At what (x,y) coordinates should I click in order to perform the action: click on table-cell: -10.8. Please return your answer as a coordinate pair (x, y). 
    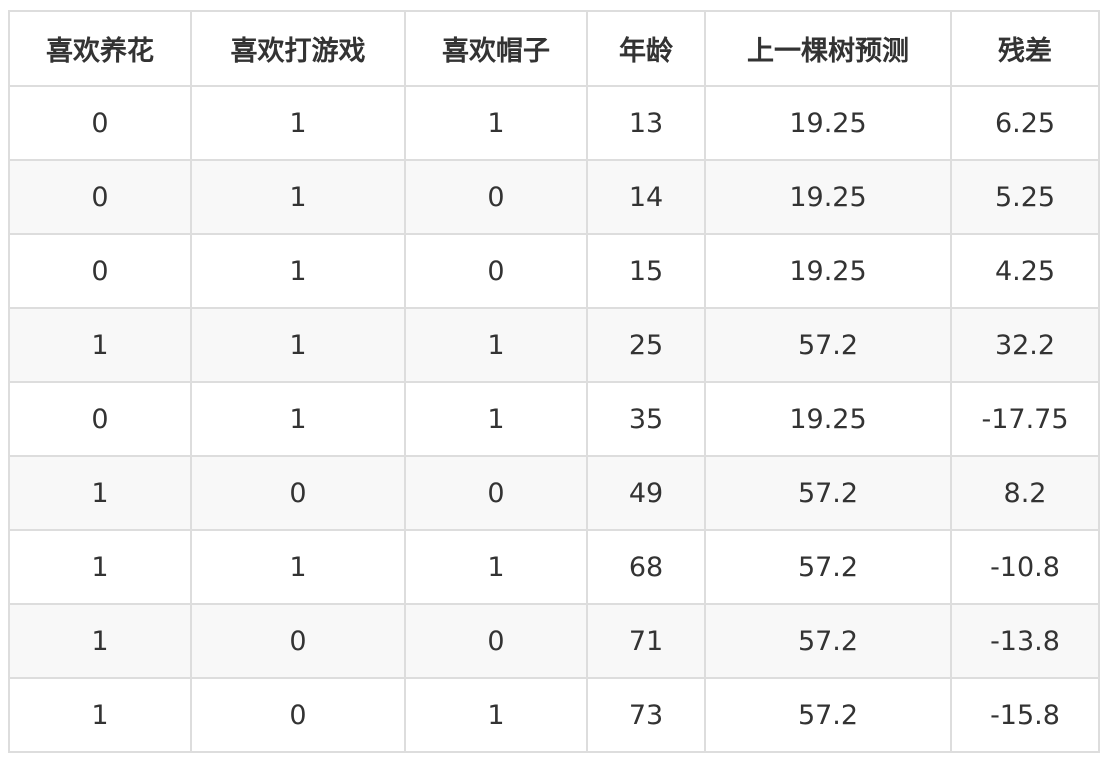
    Looking at the image, I should click on (1025, 567).